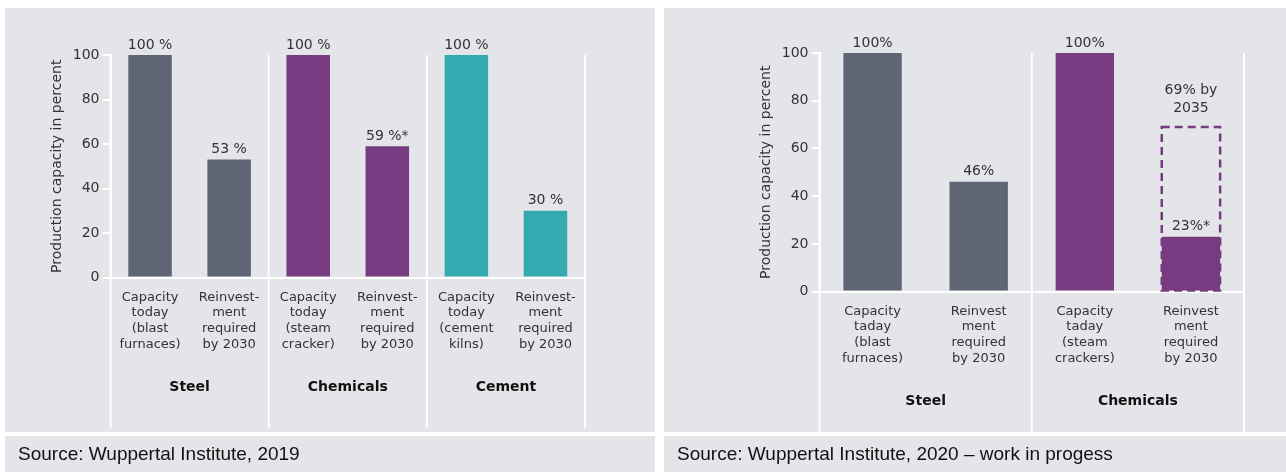 The width and height of the screenshot is (1286, 472). What do you see at coordinates (229, 148) in the screenshot?
I see `data-label: 53 %` at bounding box center [229, 148].